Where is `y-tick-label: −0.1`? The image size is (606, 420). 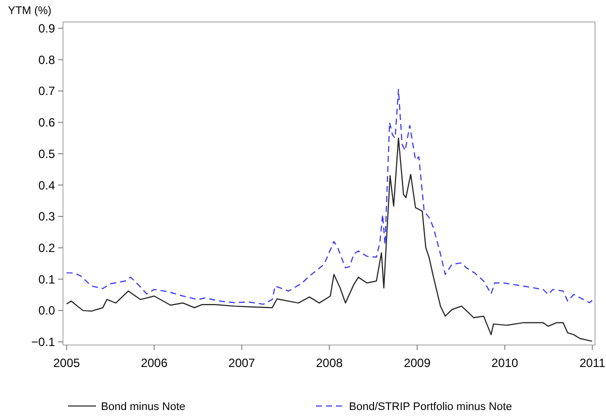 y-tick-label: −0.1 is located at coordinates (43, 342).